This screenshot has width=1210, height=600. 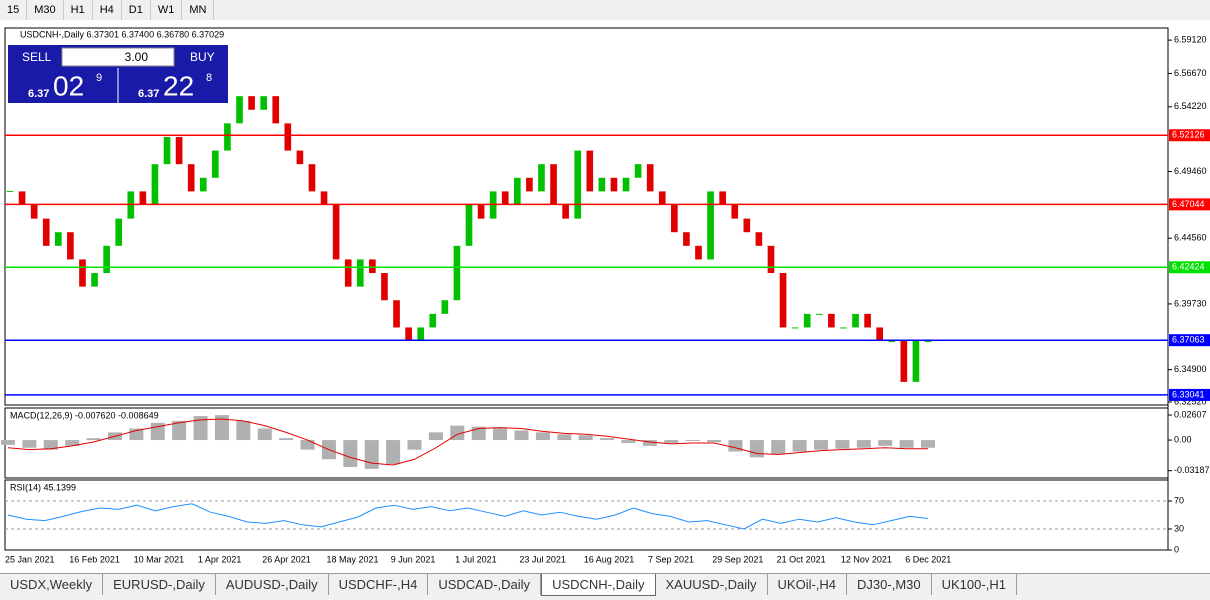 I want to click on y-tick-label: 0, so click(x=1176, y=549).